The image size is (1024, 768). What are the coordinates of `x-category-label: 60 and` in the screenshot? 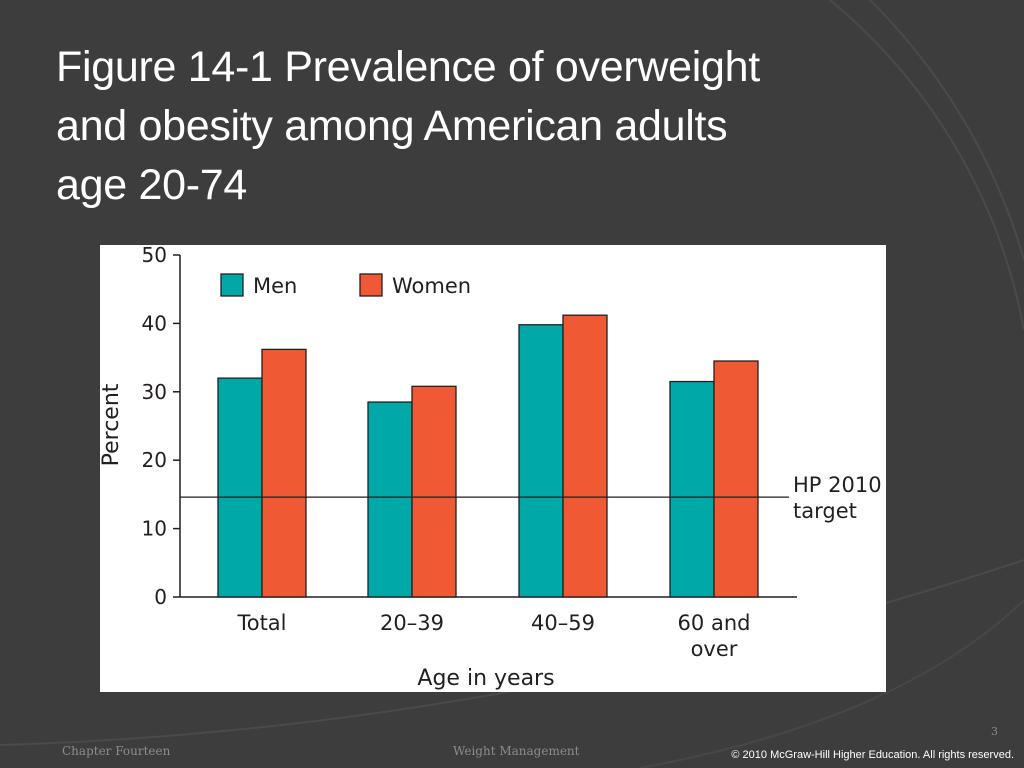 It's located at (714, 623).